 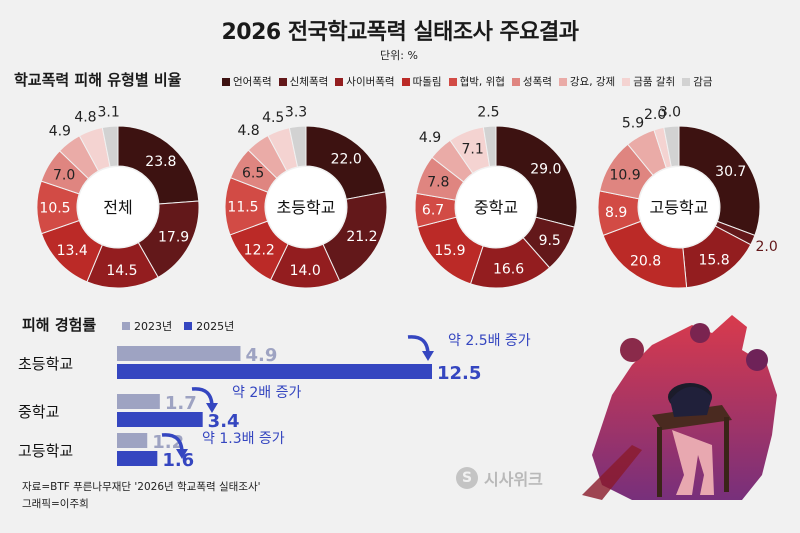 I want to click on slice-value-label: 17.9, so click(x=173, y=238).